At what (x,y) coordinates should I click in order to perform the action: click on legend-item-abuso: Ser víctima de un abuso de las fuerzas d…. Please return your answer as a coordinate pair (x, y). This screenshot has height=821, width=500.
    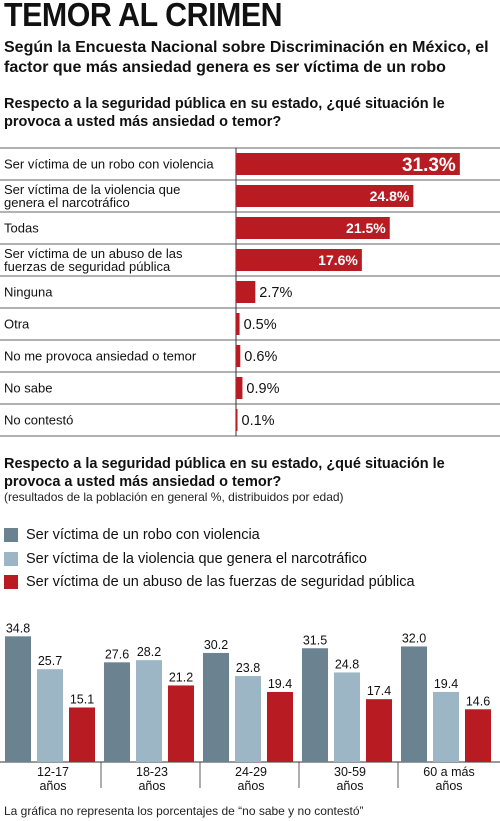
    Looking at the image, I should click on (209, 582).